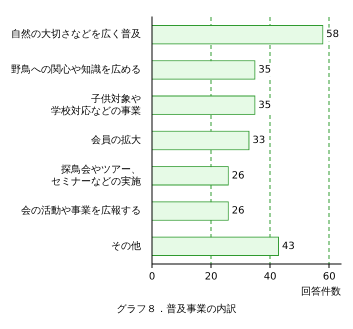 The width and height of the screenshot is (353, 329). I want to click on data-label: 58, so click(333, 34).